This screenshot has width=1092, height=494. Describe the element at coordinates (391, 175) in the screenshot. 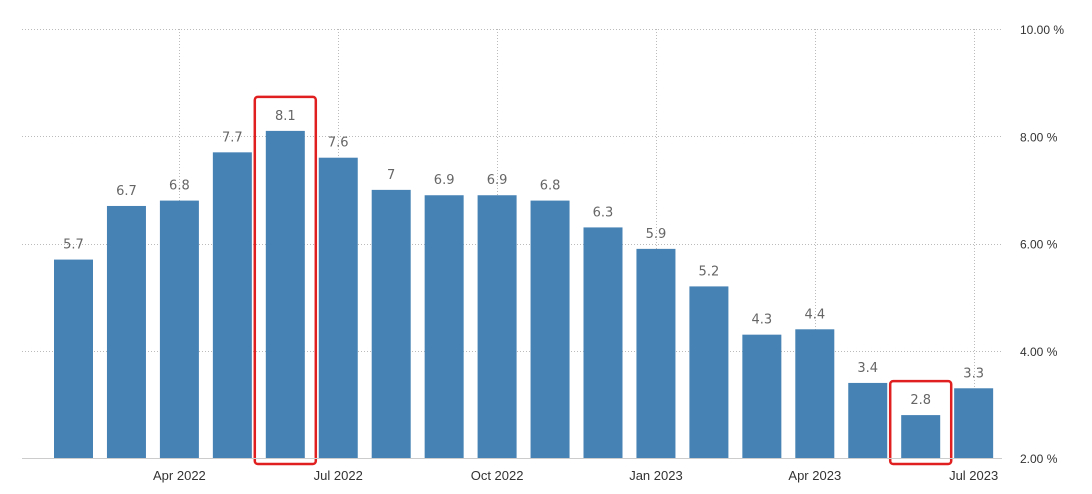

I see `data-label: 7` at that location.